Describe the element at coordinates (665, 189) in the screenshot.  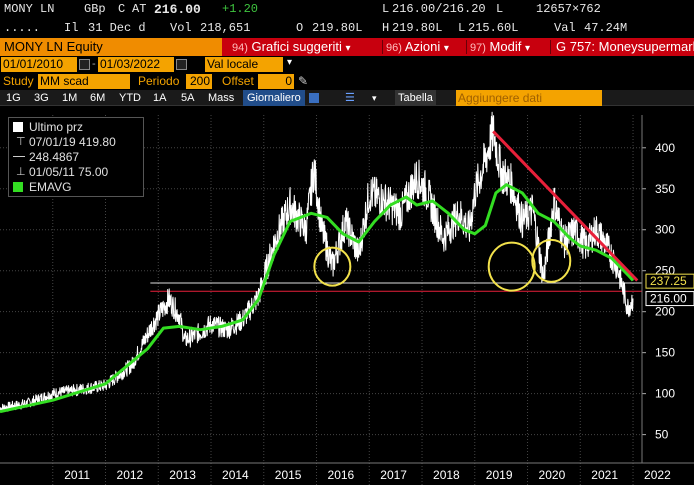
I see `y-tick-label: 350` at that location.